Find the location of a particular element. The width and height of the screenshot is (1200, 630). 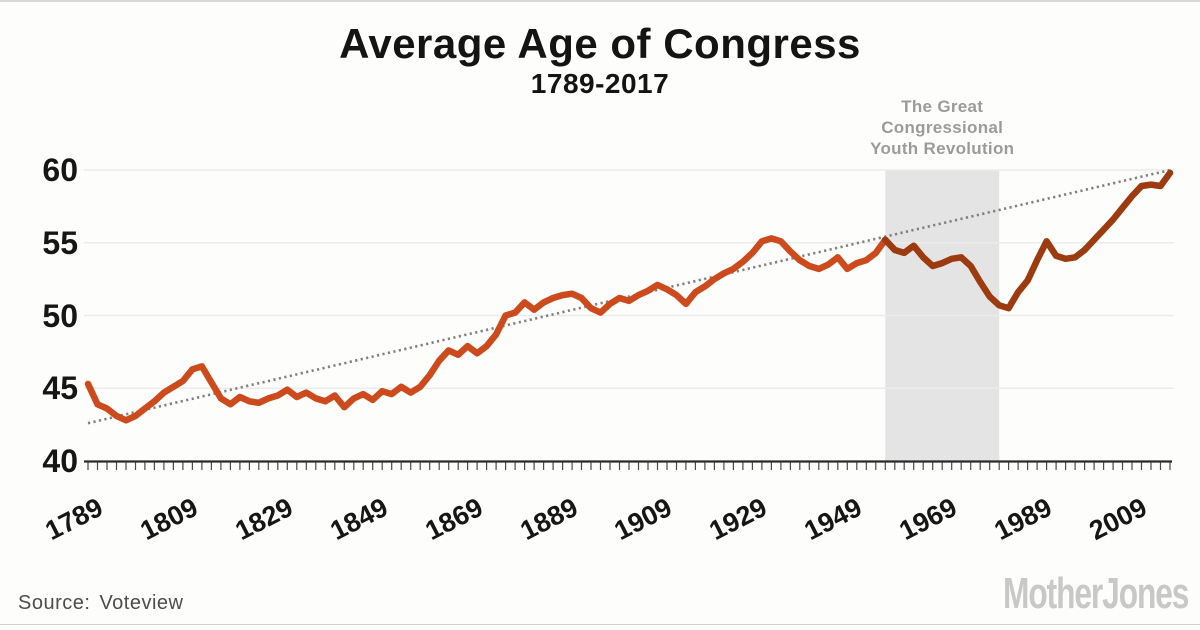

y-axis-label-55: 55 is located at coordinates (60, 242).